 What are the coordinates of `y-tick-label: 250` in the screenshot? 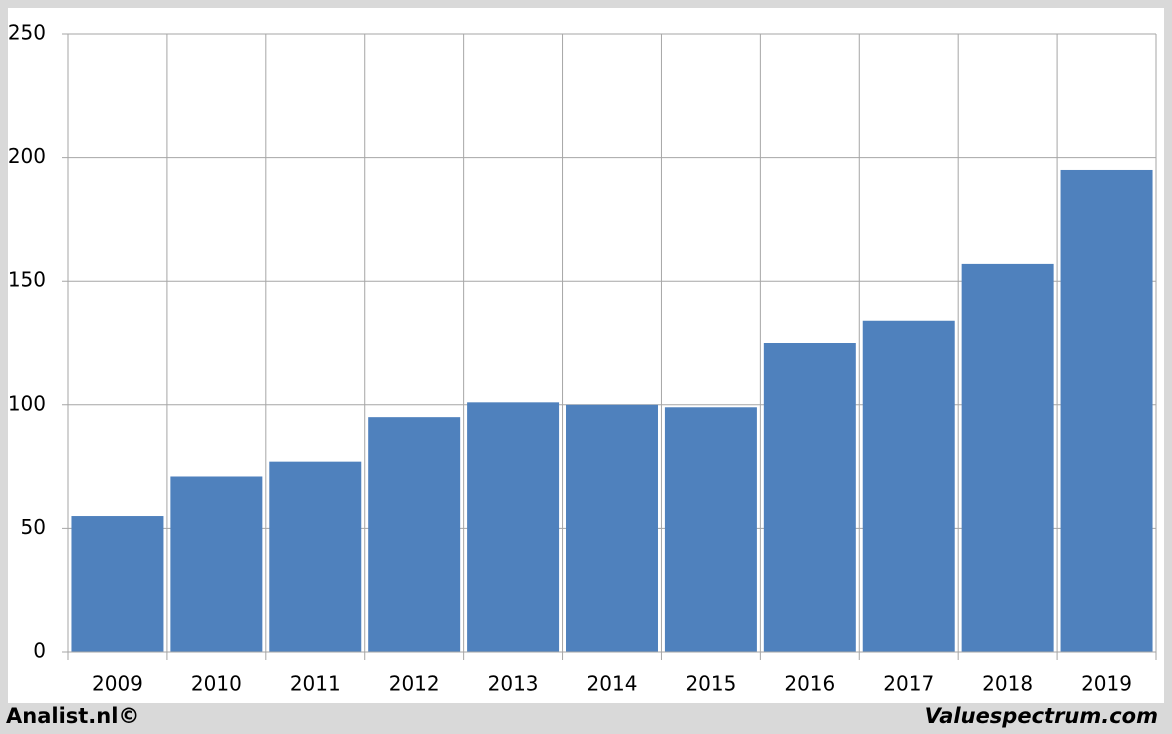 It's located at (27, 33).